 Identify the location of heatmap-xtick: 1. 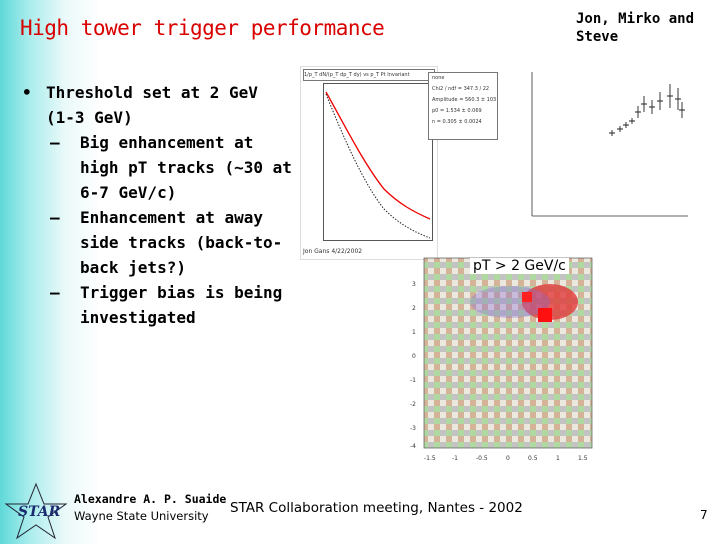
(558, 458).